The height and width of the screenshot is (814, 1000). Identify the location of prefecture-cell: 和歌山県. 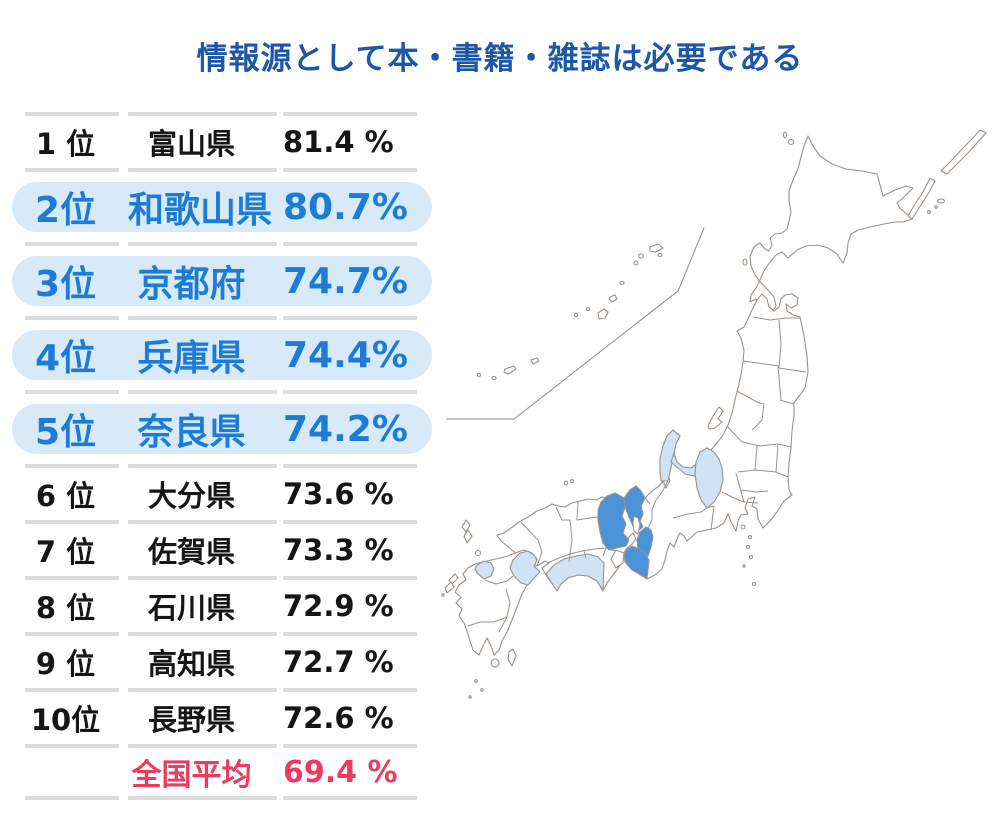
(200, 210).